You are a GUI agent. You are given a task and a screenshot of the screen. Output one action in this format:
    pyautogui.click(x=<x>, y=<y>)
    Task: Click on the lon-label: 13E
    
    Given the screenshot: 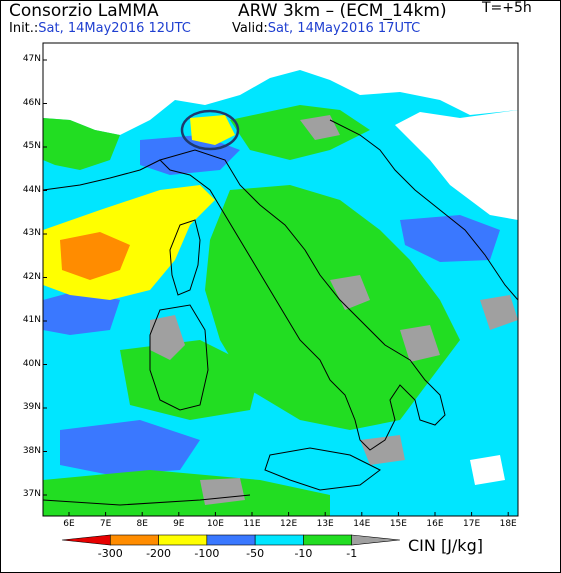 What is the action you would take?
    pyautogui.click(x=325, y=524)
    